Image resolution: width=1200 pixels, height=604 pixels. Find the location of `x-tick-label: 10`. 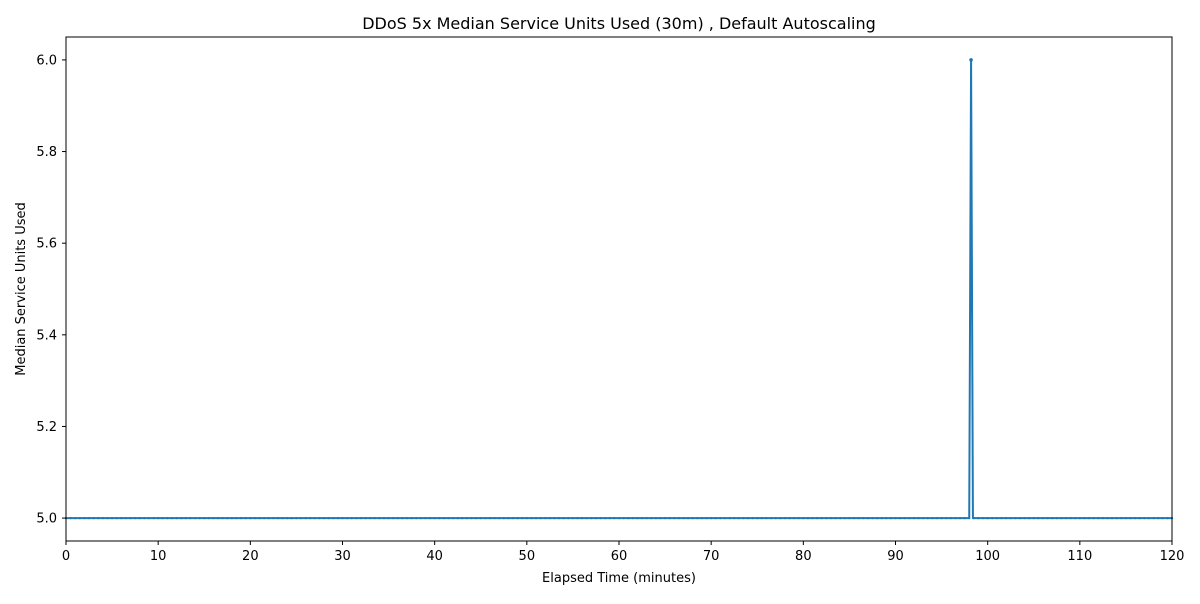

x-tick-label: 10 is located at coordinates (158, 556).